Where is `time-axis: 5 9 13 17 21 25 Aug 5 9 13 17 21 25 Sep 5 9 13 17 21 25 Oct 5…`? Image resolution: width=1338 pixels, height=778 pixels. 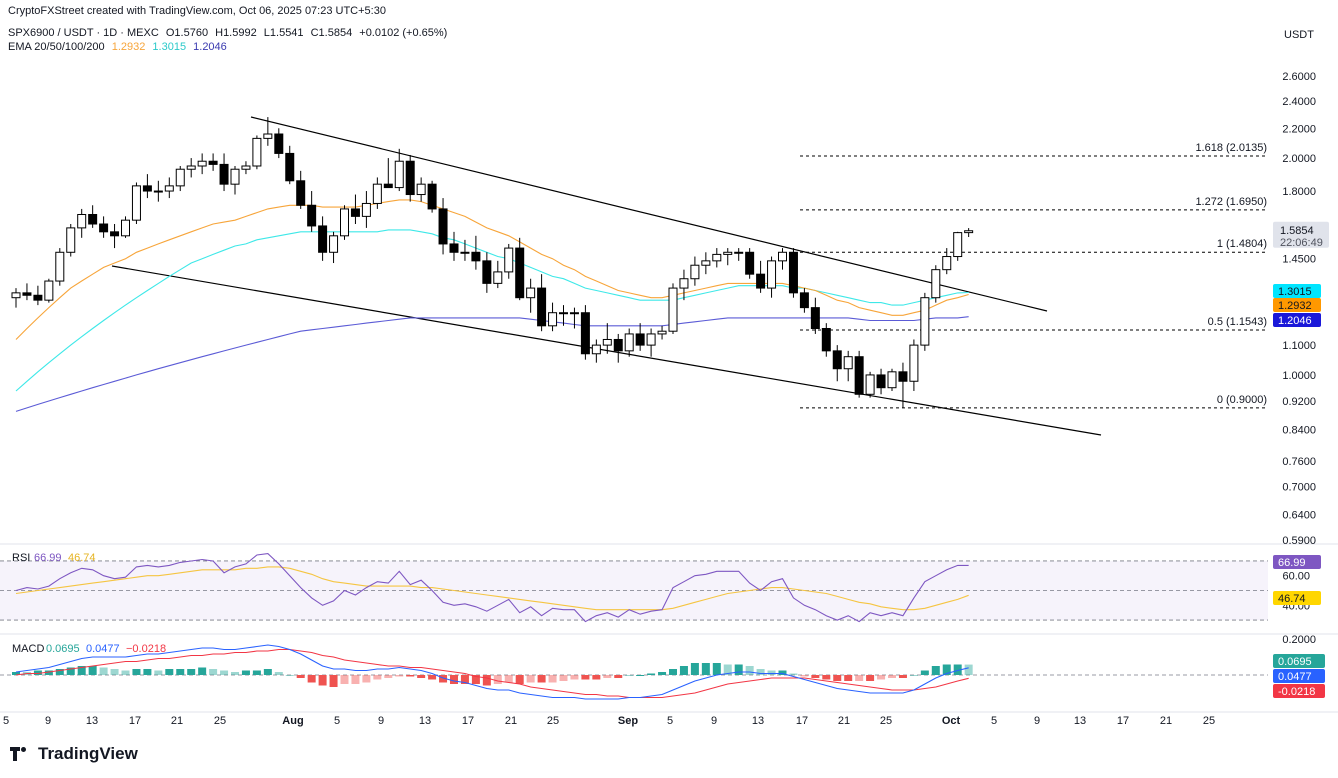 time-axis: 5 9 13 17 21 25 Aug 5 9 13 17 21 25 Sep 5 9 13 17 21 25 Oct 5… is located at coordinates (609, 721).